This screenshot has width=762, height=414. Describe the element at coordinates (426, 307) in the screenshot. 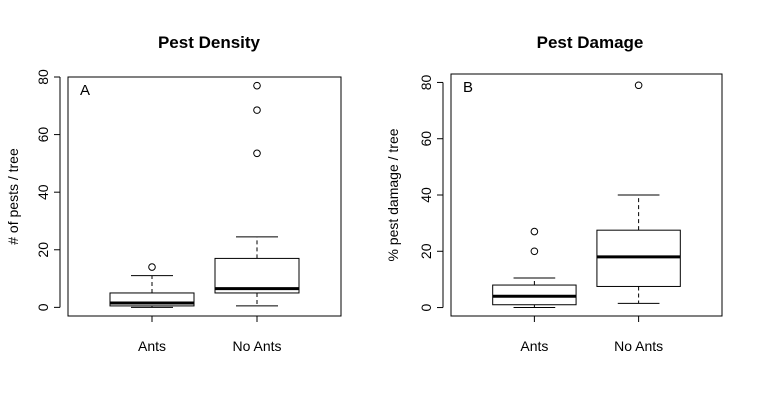

I see `panel-b-y-tick-label: 0` at that location.